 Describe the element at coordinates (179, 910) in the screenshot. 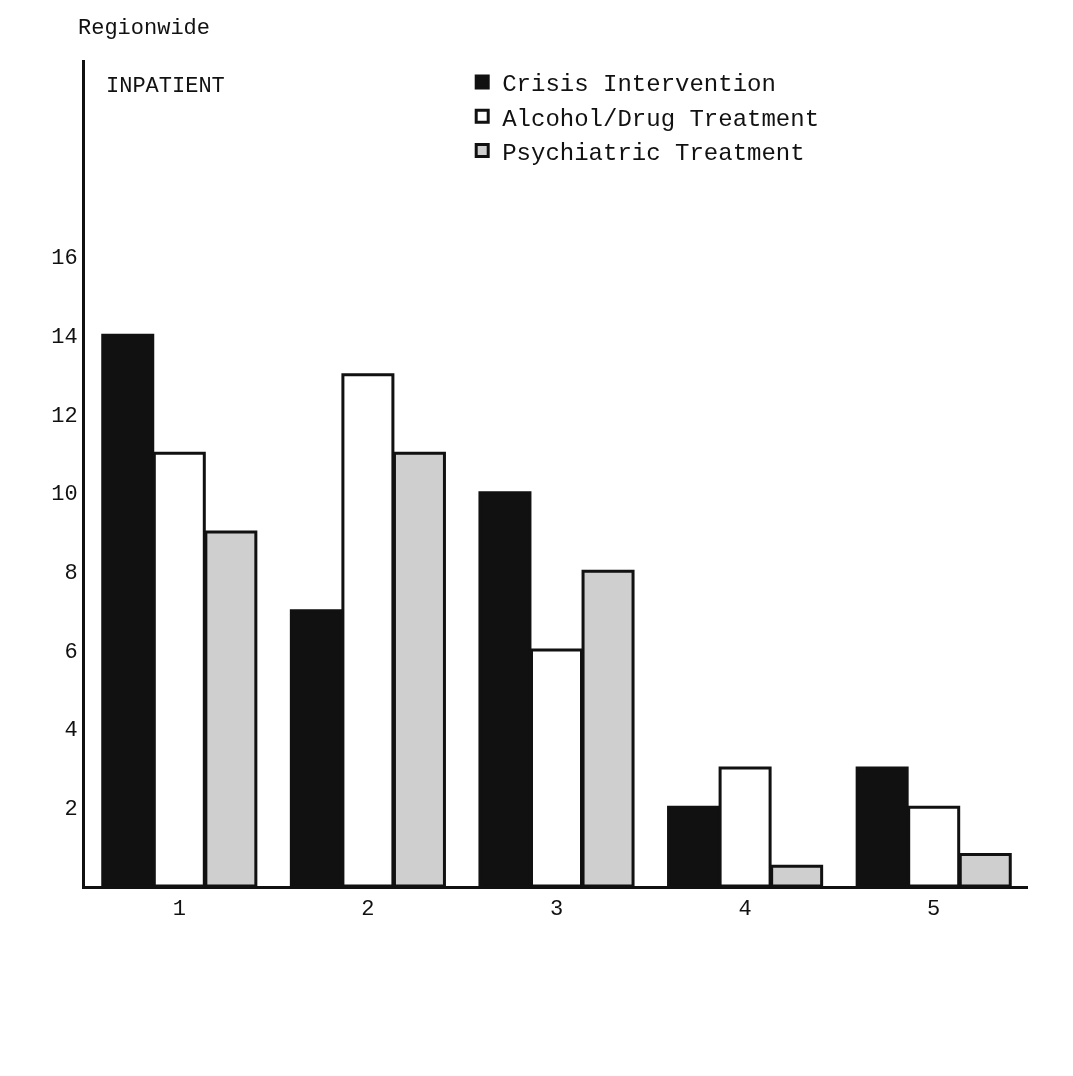

I see `x-tick-label: 1` at that location.